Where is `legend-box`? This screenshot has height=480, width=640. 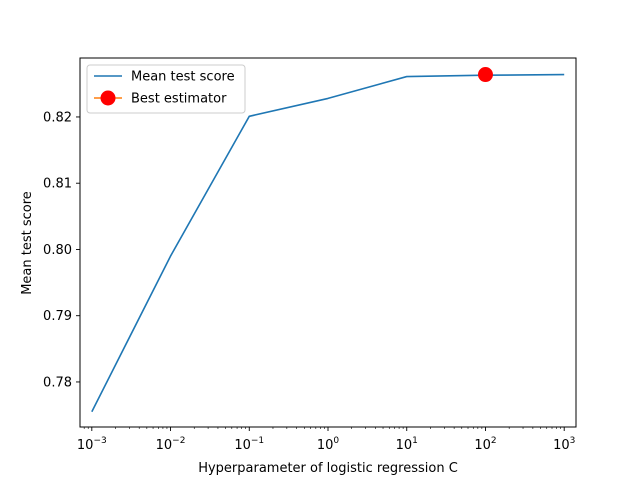
legend-box is located at coordinates (166, 89).